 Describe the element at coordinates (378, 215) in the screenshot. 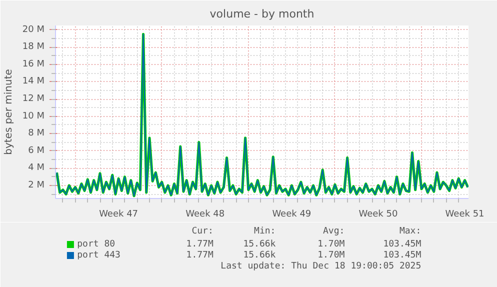

I see `x-tick-label: Week 50` at that location.